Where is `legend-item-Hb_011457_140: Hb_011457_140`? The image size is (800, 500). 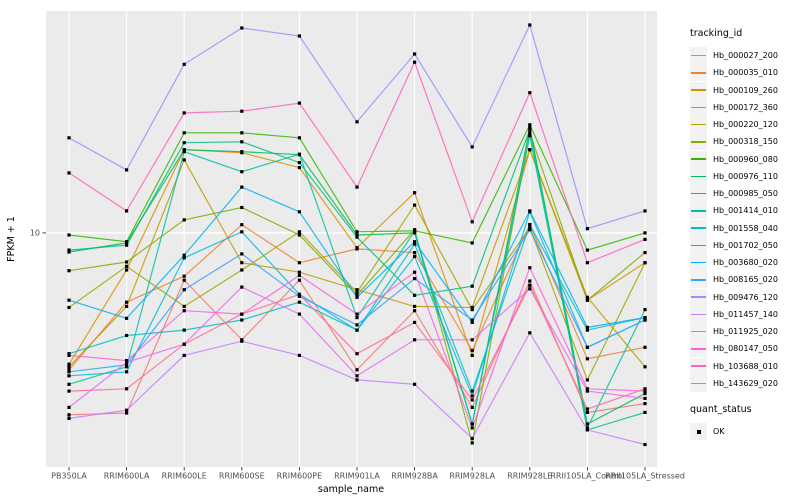
legend-item-Hb_011457_140: Hb_011457_140 is located at coordinates (734, 314).